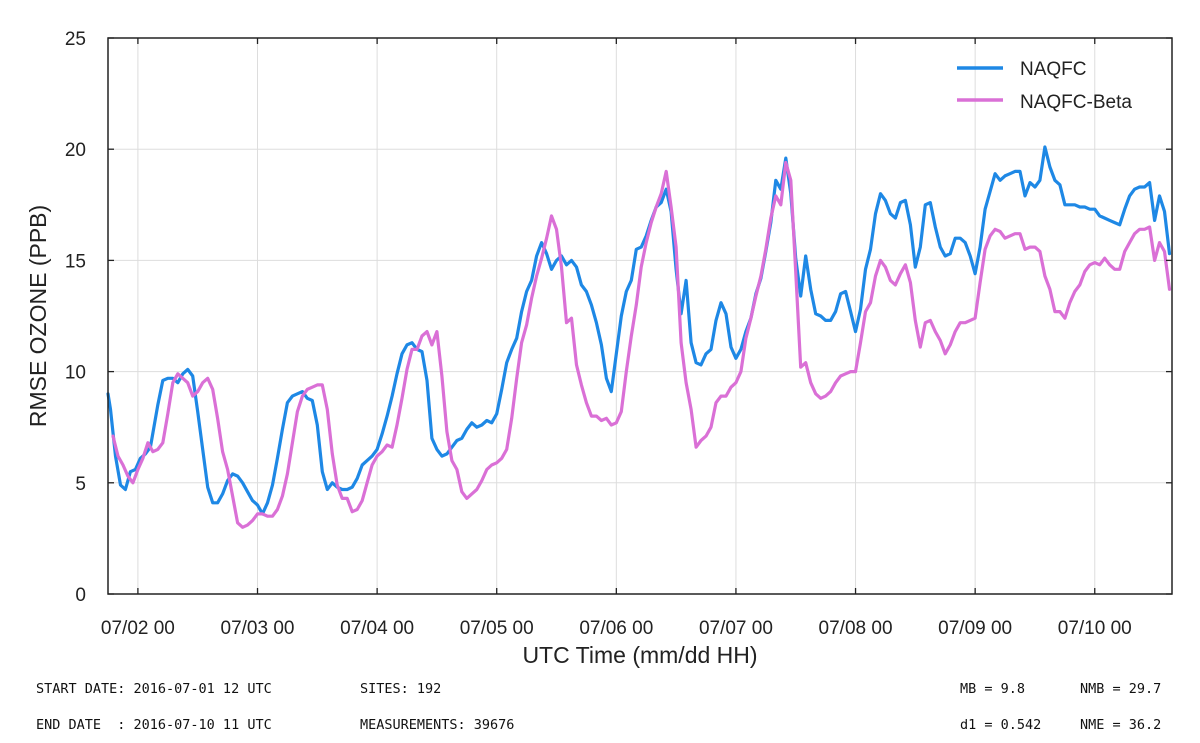 Image resolution: width=1200 pixels, height=743 pixels. What do you see at coordinates (75, 373) in the screenshot?
I see `y-tick-label: 10` at bounding box center [75, 373].